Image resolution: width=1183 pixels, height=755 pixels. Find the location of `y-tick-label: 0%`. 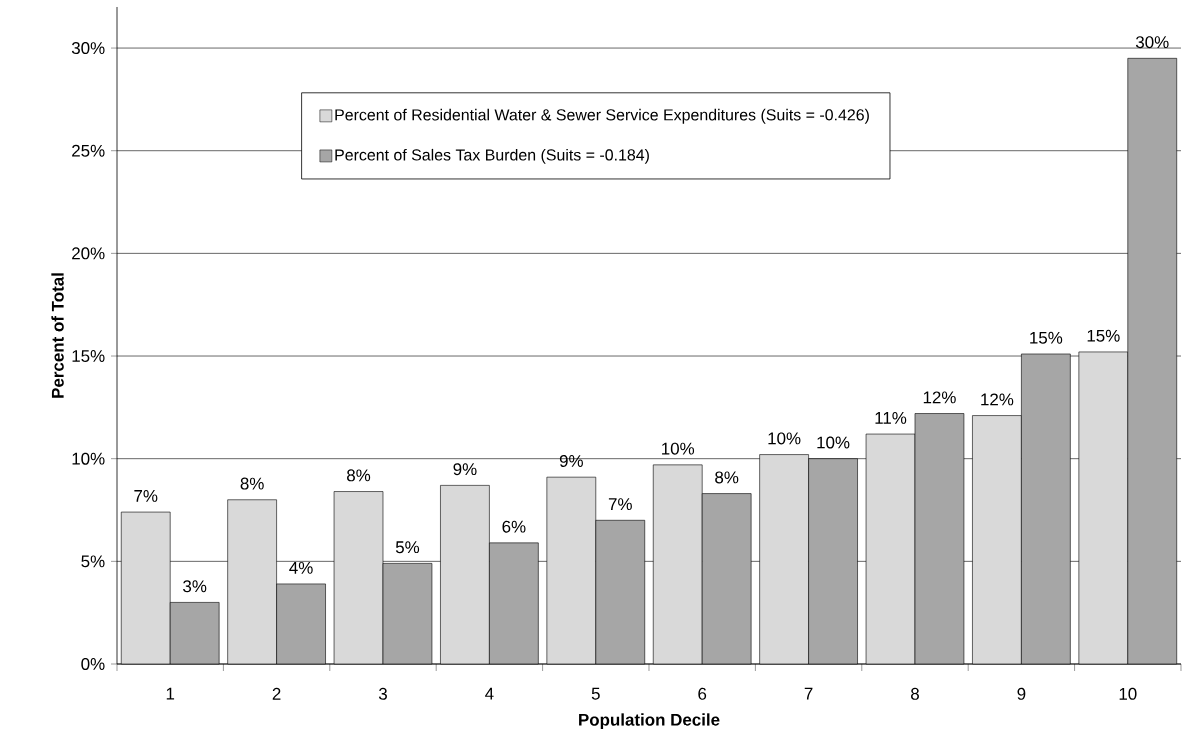

y-tick-label: 0% is located at coordinates (93, 664).